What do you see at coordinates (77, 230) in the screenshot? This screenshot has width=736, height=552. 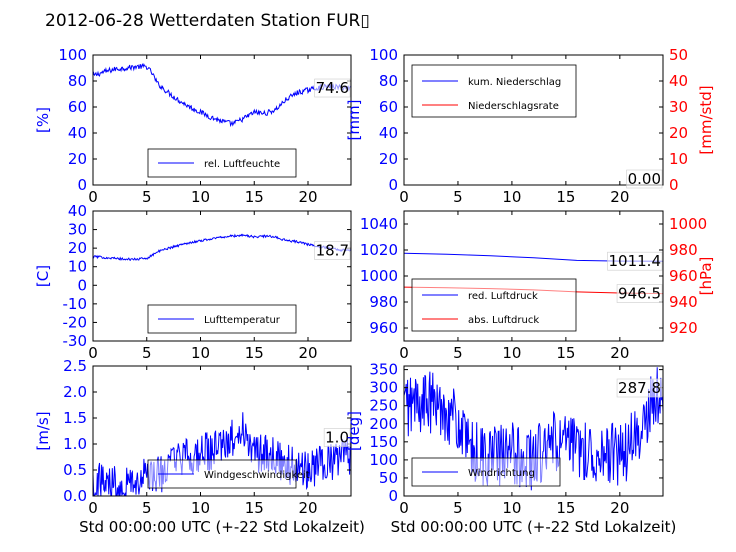 I see `y-tick-label: 30` at bounding box center [77, 230].